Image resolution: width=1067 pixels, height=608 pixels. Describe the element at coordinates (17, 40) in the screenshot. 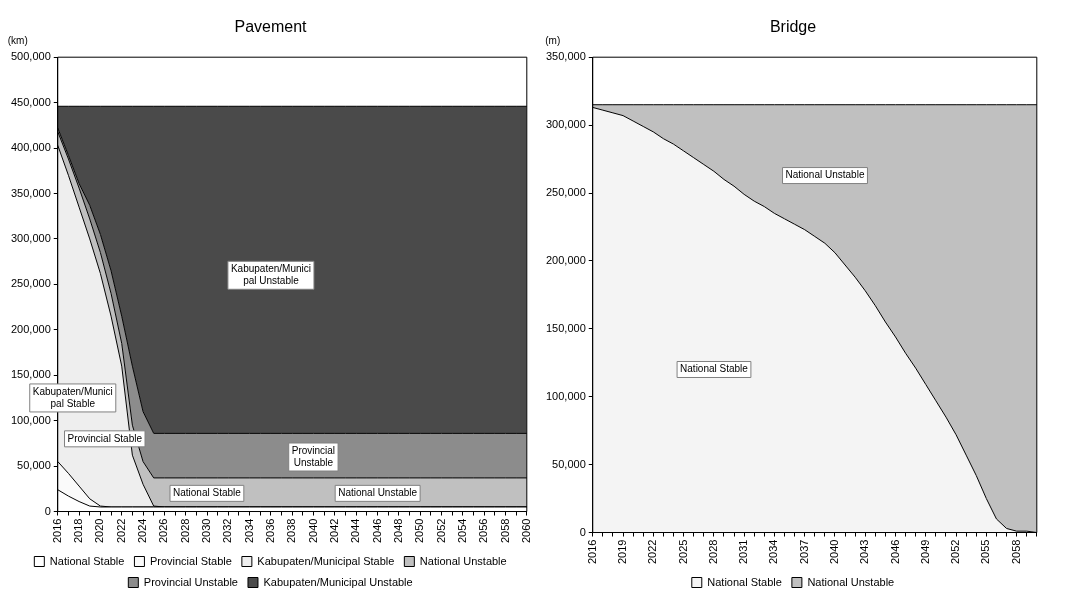

I see `y-axis-title: (km)` at that location.